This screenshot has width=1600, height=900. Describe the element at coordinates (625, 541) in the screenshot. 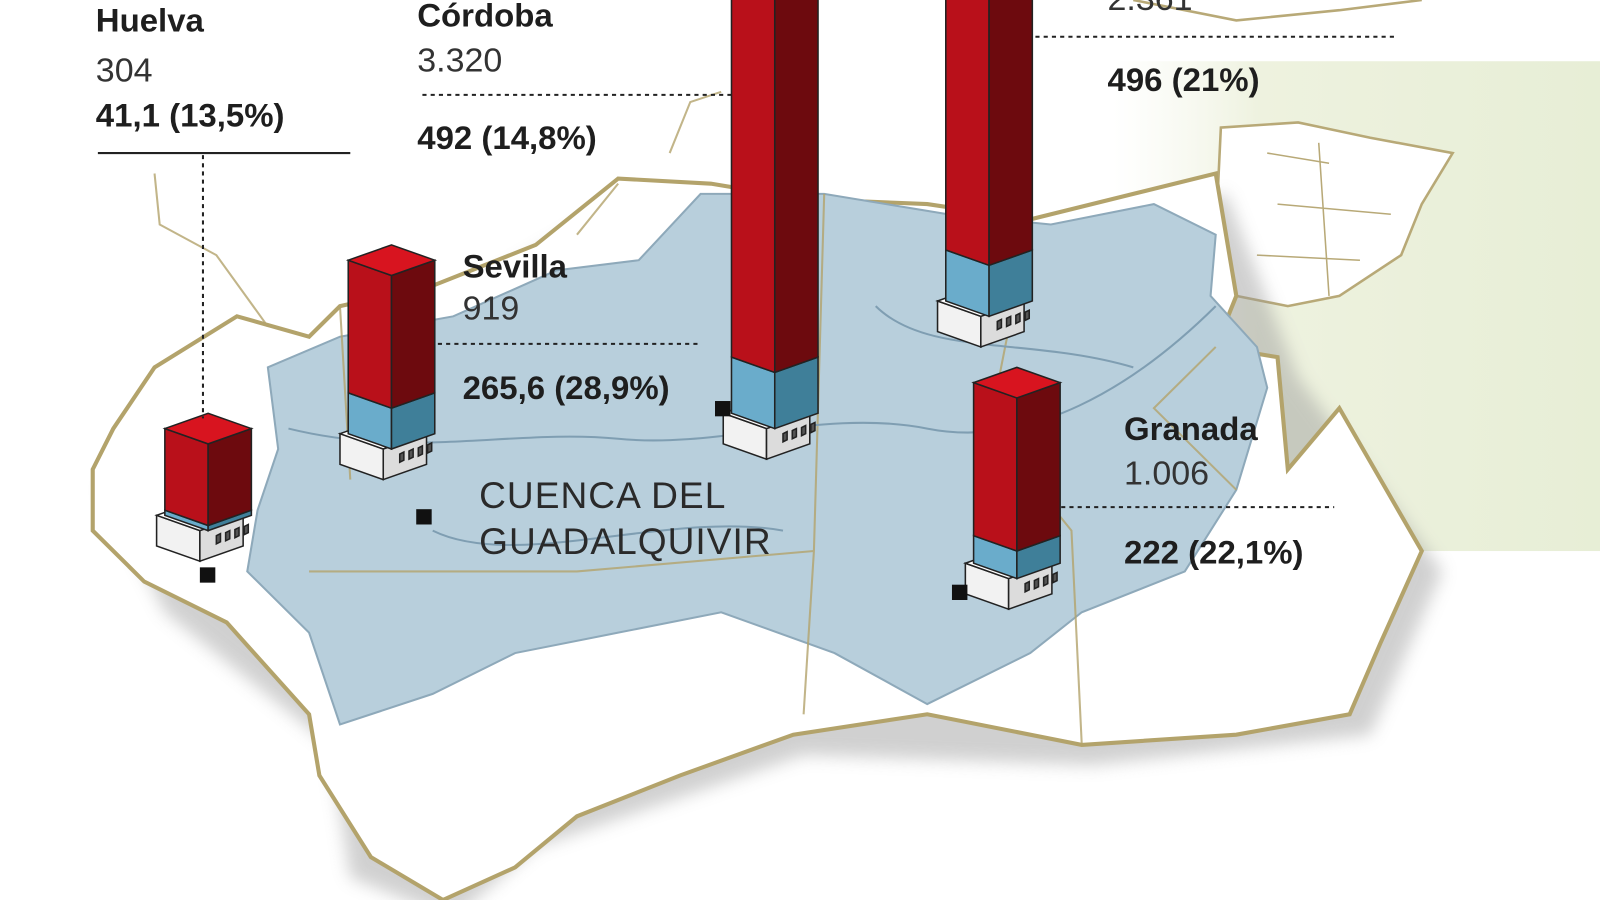

I see `map-label: GUADALQUIVIR` at that location.